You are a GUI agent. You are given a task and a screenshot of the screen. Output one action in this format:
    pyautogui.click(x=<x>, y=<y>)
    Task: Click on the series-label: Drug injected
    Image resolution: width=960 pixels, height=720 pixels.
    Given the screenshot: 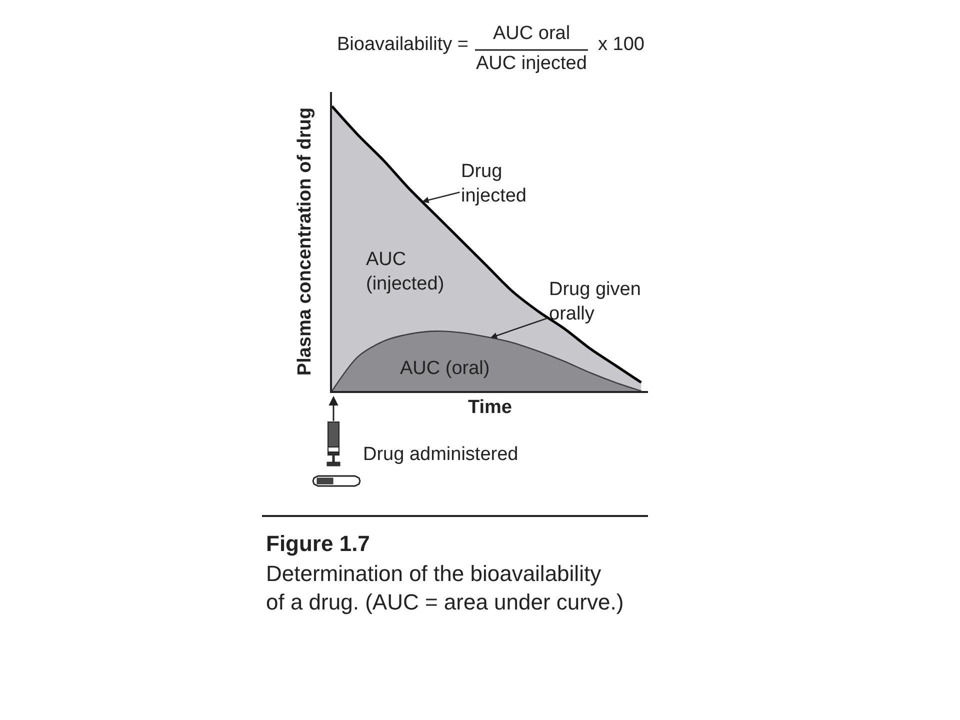 What is the action you would take?
    pyautogui.click(x=493, y=184)
    